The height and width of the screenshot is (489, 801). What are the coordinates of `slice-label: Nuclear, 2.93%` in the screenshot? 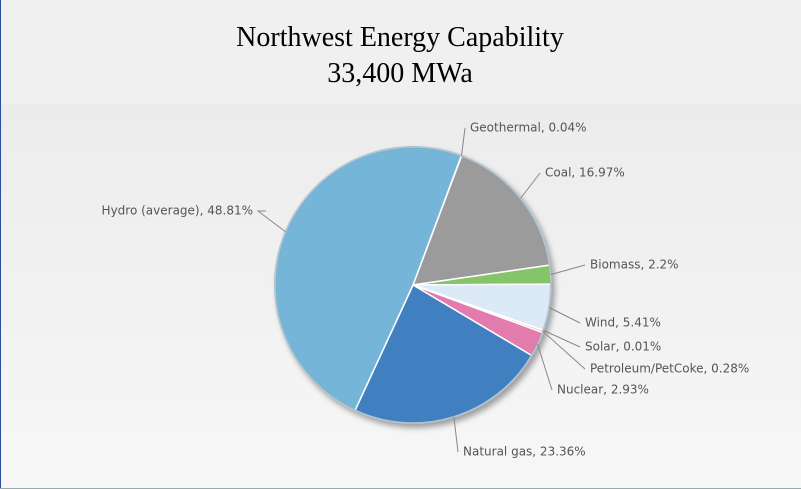 It's located at (603, 390).